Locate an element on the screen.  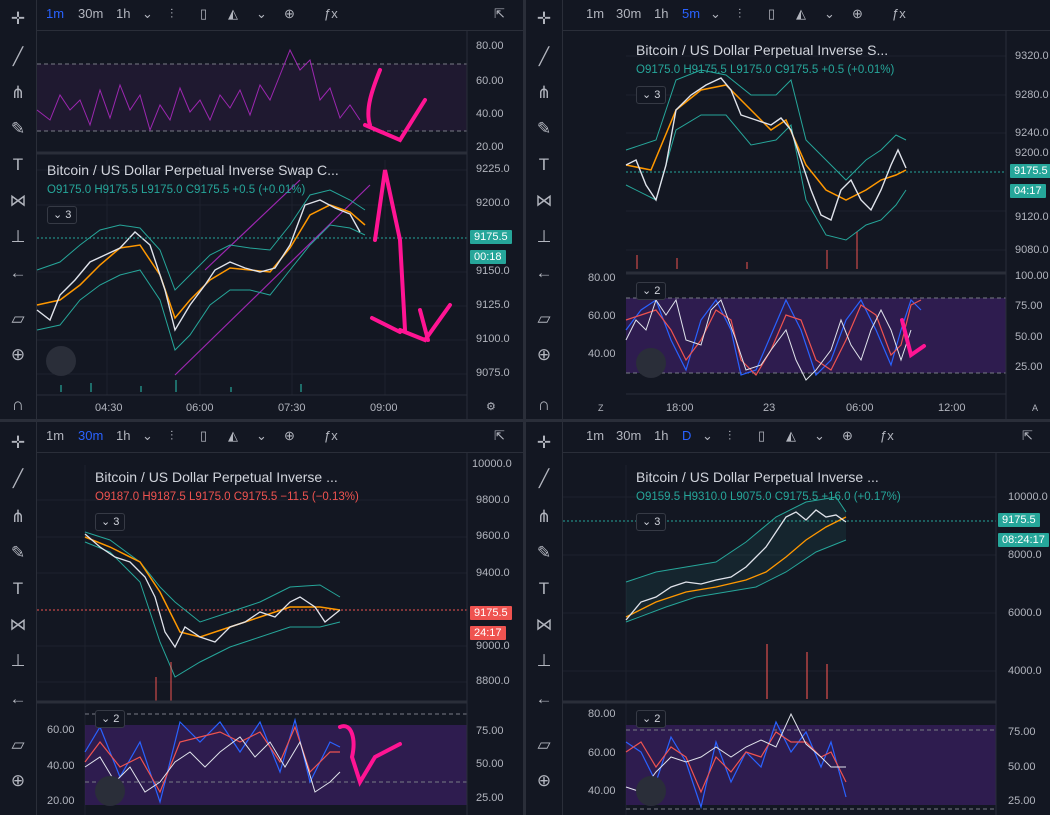
zoom-reset-button: Z is located at coordinates (601, 408).